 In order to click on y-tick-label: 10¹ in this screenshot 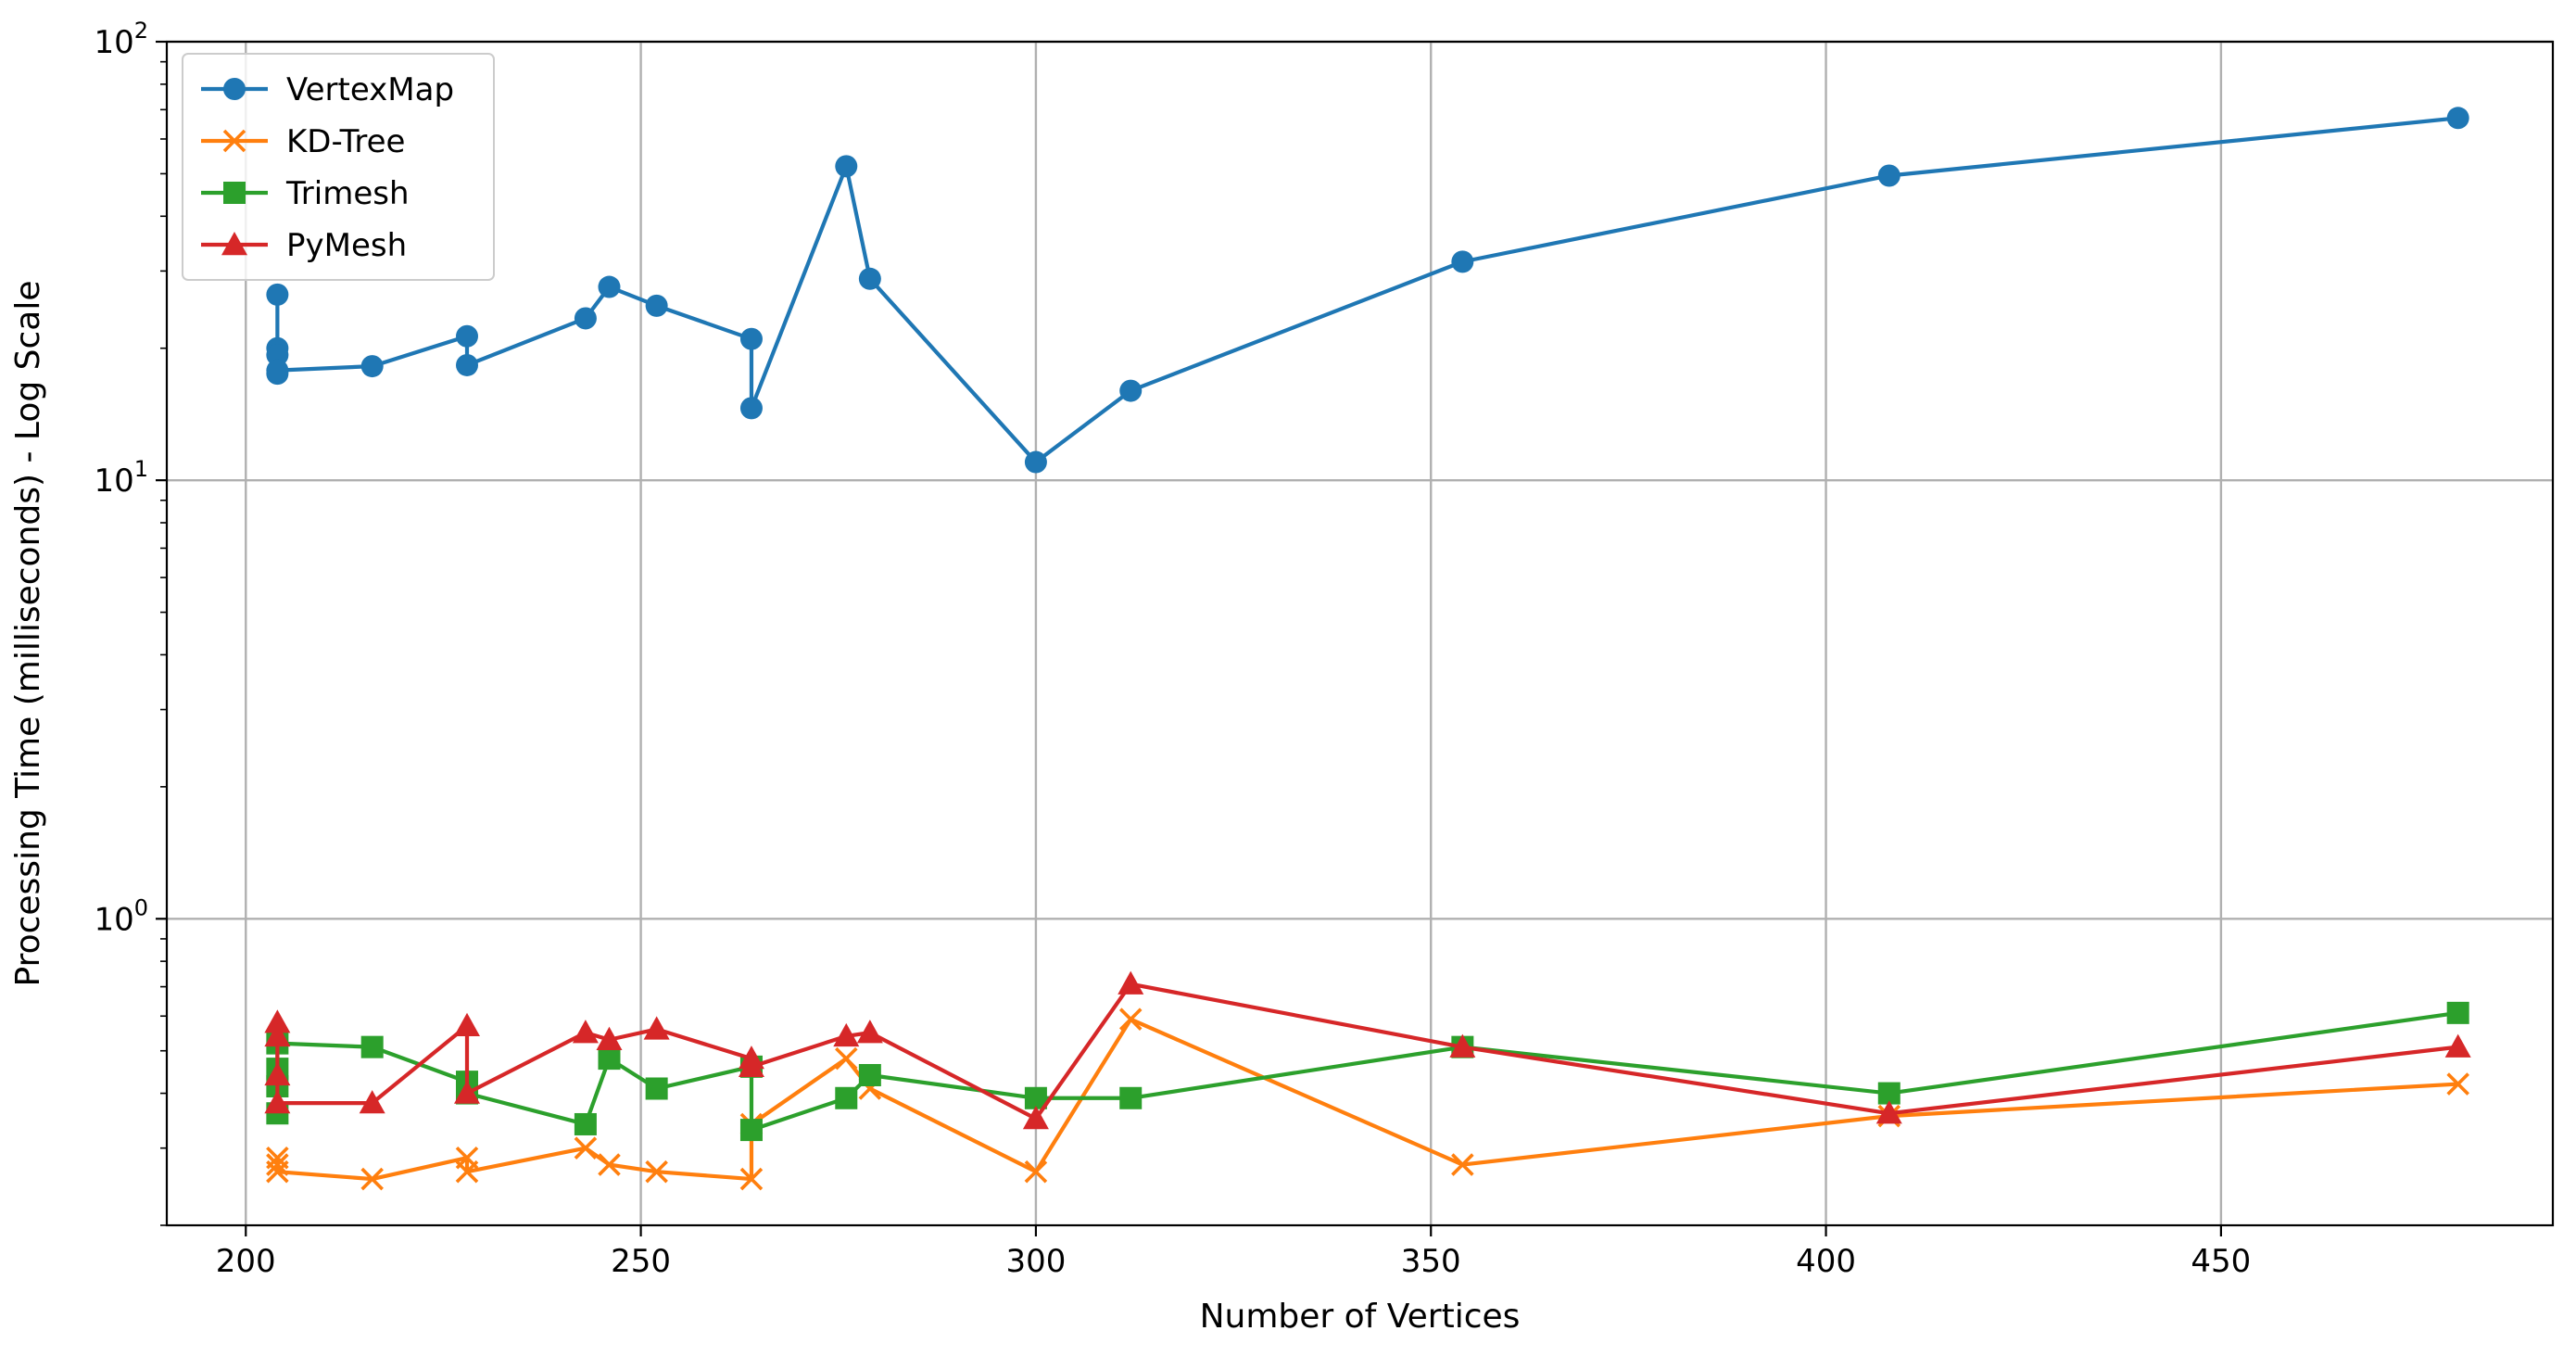, I will do `click(121, 478)`.